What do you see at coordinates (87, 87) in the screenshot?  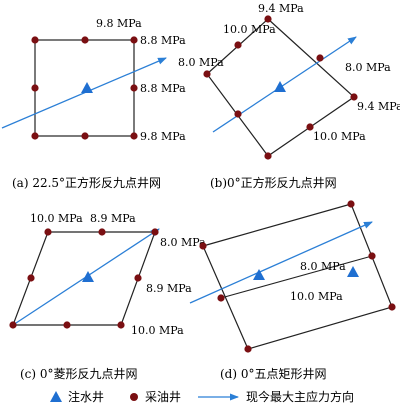 I see `panel-a-injection-well` at bounding box center [87, 87].